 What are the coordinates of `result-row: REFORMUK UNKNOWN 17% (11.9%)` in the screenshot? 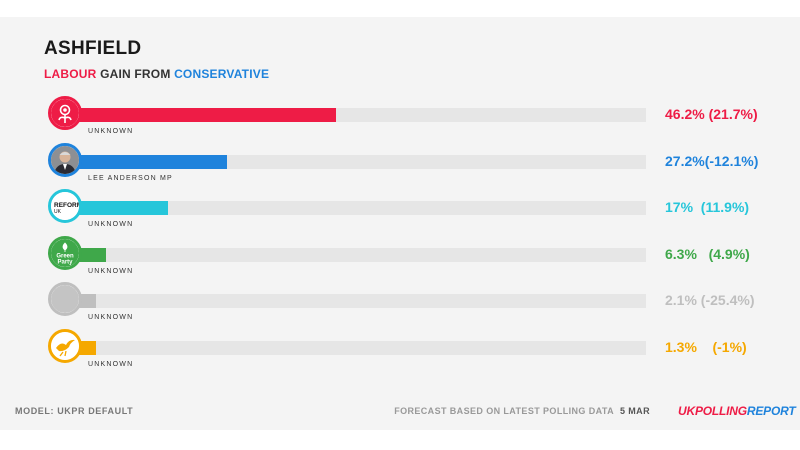 It's located at (400, 210).